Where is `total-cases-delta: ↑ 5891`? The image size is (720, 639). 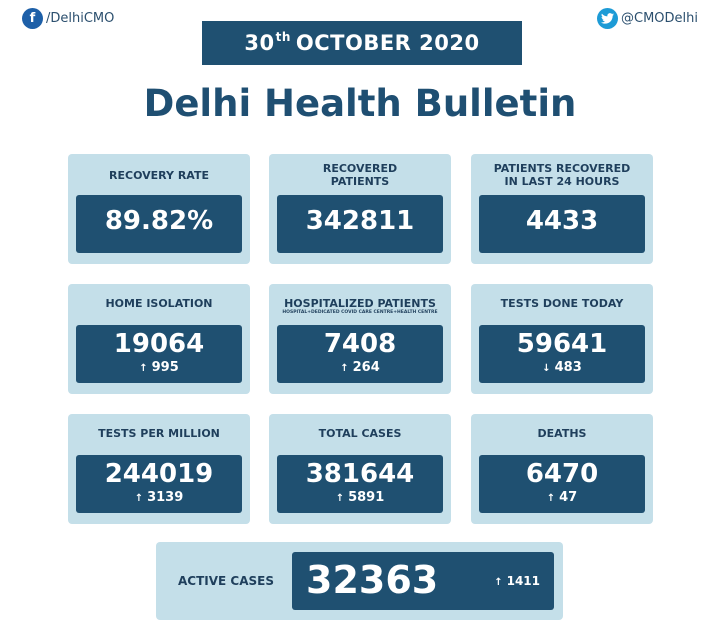 total-cases-delta: ↑ 5891 is located at coordinates (360, 497).